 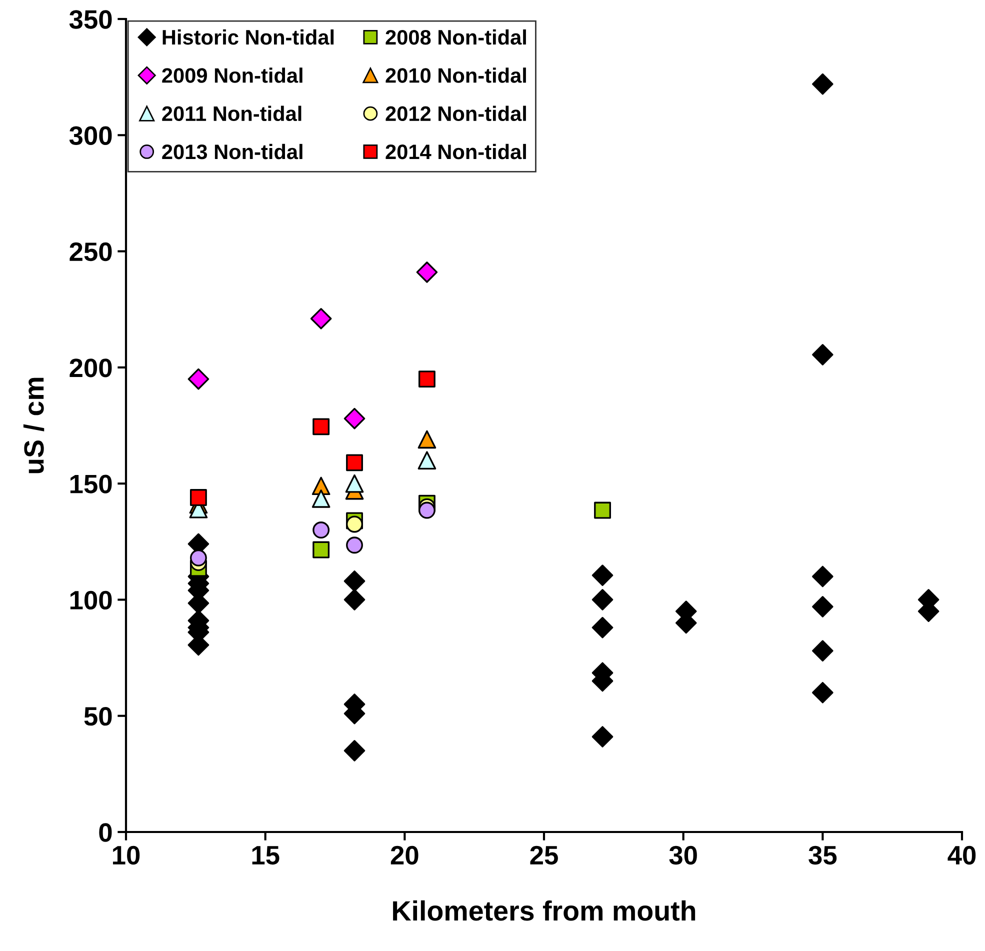 What do you see at coordinates (456, 152) in the screenshot?
I see `legend-label: 2014 Non-tidal` at bounding box center [456, 152].